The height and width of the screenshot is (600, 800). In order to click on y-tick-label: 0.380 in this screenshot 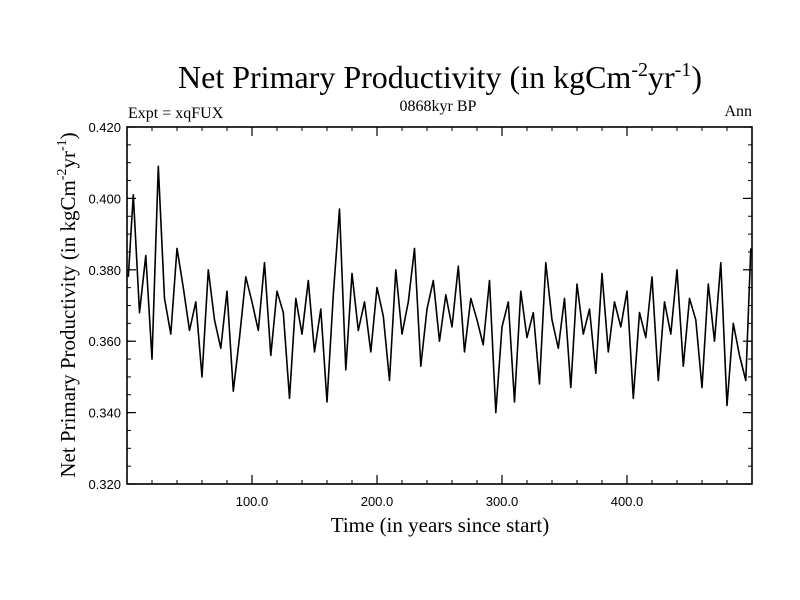, I will do `click(104, 270)`.